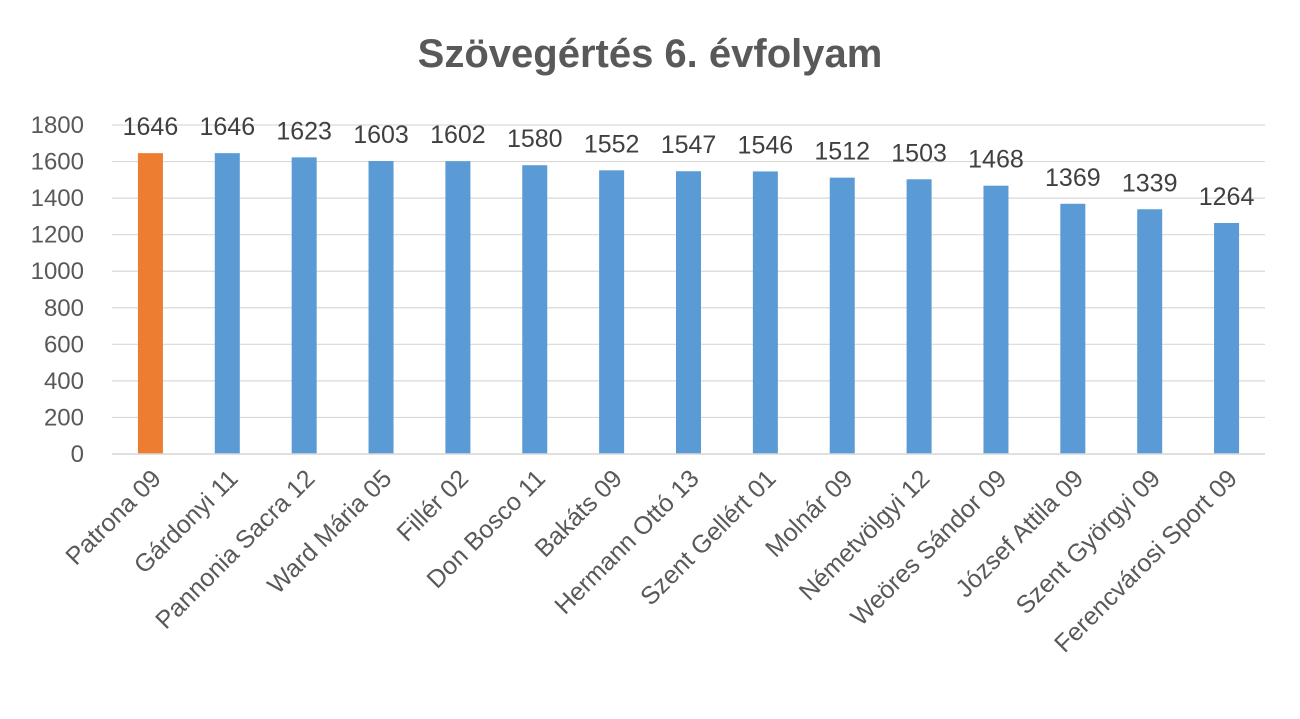  Describe the element at coordinates (64, 344) in the screenshot. I see `y-tick-label: 600` at that location.